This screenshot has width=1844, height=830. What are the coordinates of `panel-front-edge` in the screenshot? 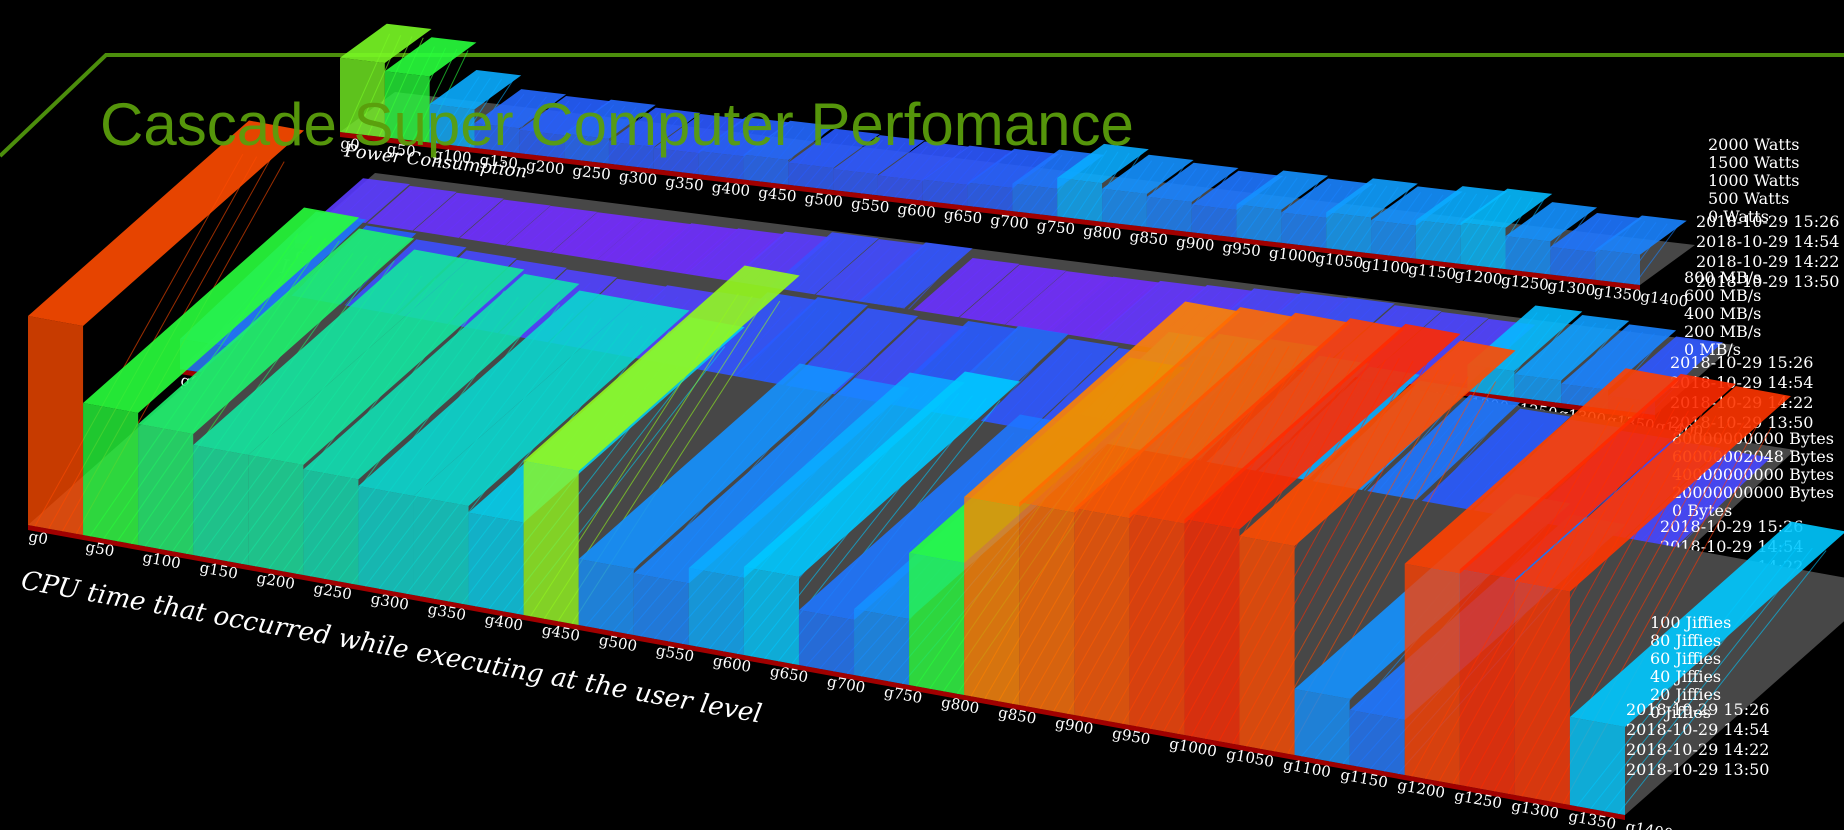 It's located at (990, 211).